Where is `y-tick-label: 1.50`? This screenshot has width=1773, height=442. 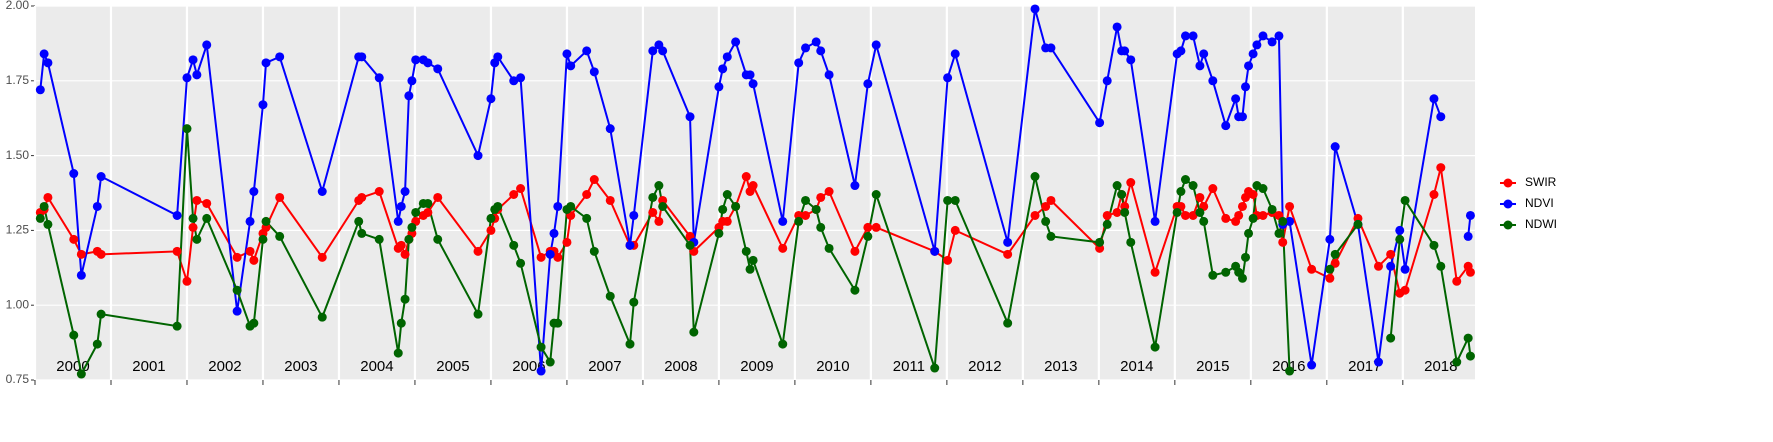 y-tick-label: 1.50 is located at coordinates (18, 155).